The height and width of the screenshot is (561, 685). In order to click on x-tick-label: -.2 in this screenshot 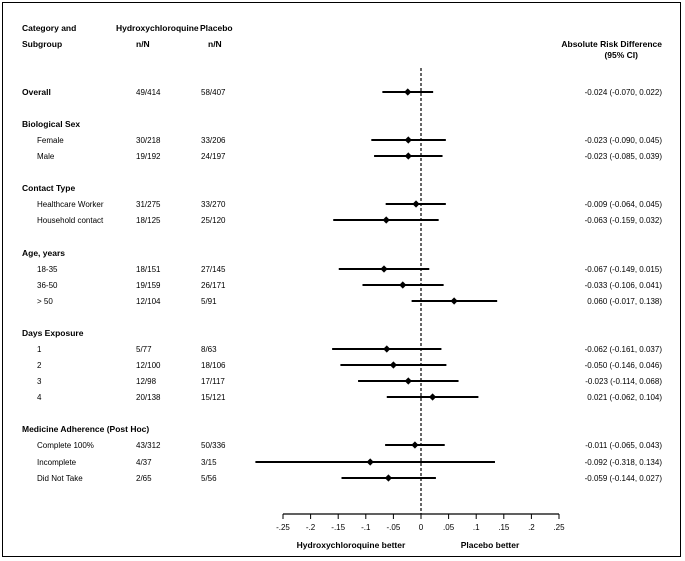, I will do `click(311, 527)`.